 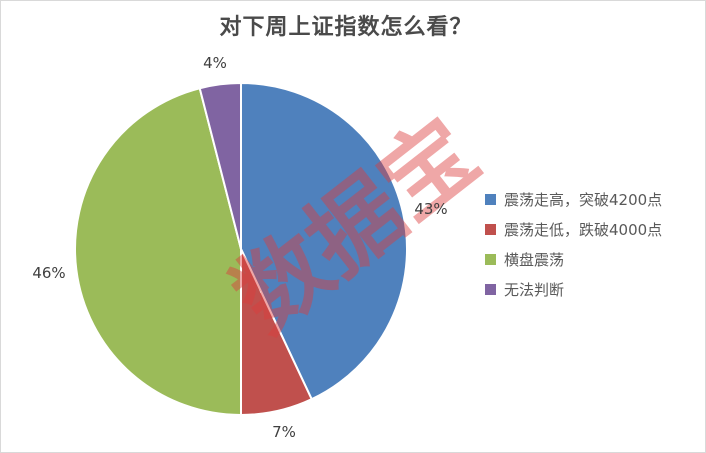 I want to click on data-label-slice-purple: 4%, so click(x=215, y=63).